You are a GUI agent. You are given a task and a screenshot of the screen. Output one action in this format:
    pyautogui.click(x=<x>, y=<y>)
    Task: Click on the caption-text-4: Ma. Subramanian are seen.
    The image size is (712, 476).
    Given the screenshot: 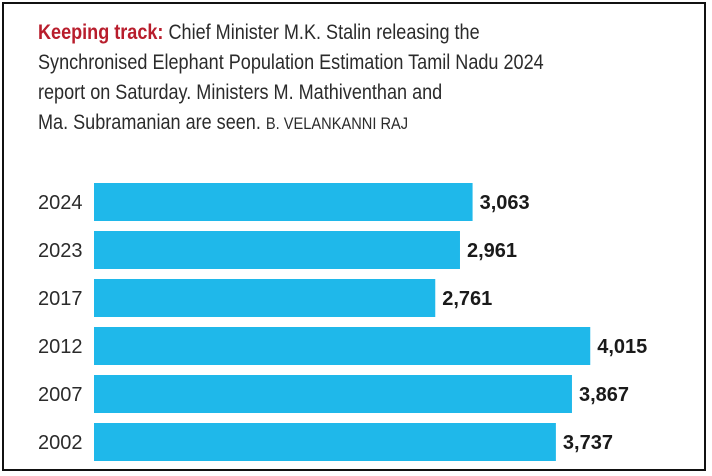 What is the action you would take?
    pyautogui.click(x=149, y=122)
    